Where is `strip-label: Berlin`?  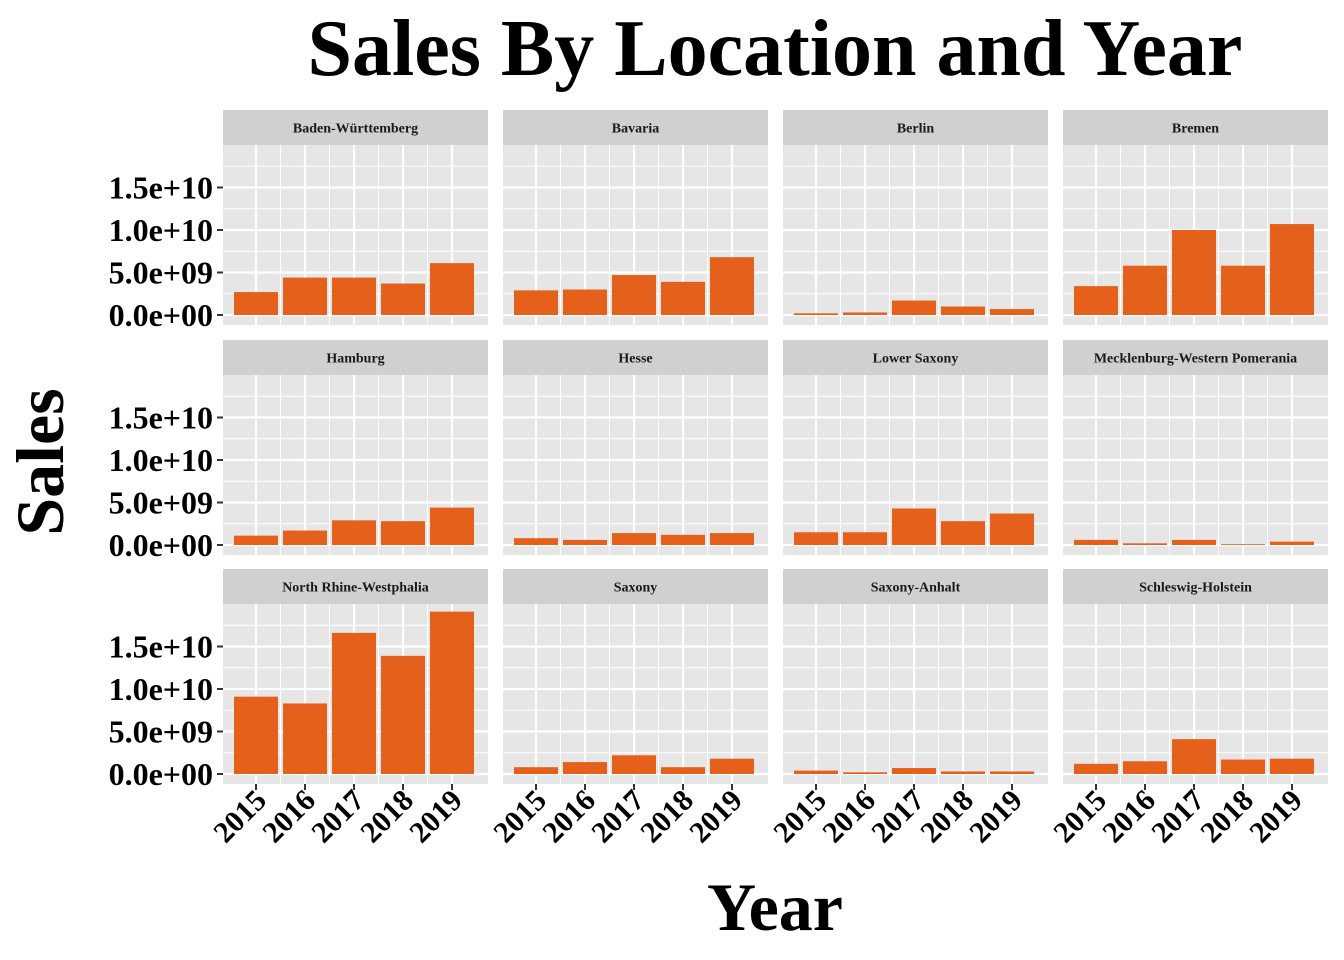 strip-label: Berlin is located at coordinates (916, 129).